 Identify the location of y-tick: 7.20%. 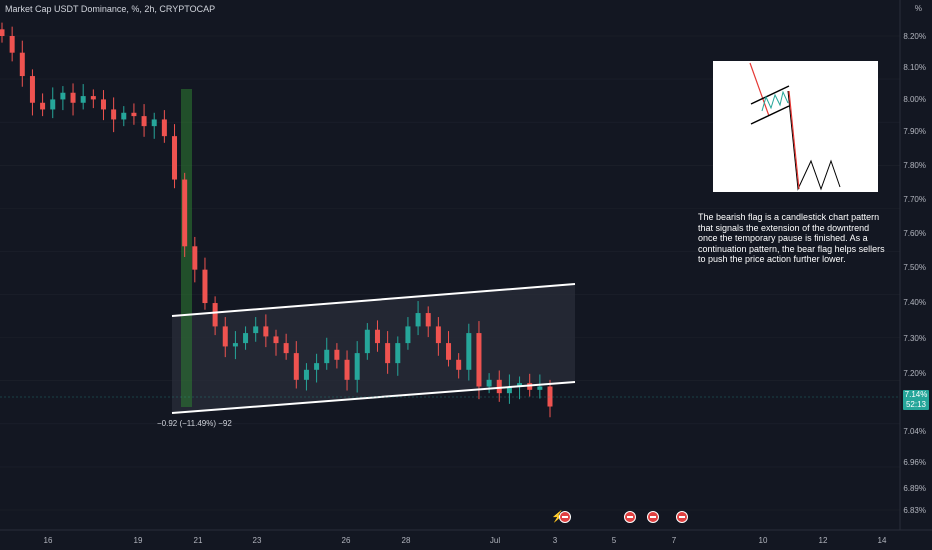
(914, 373).